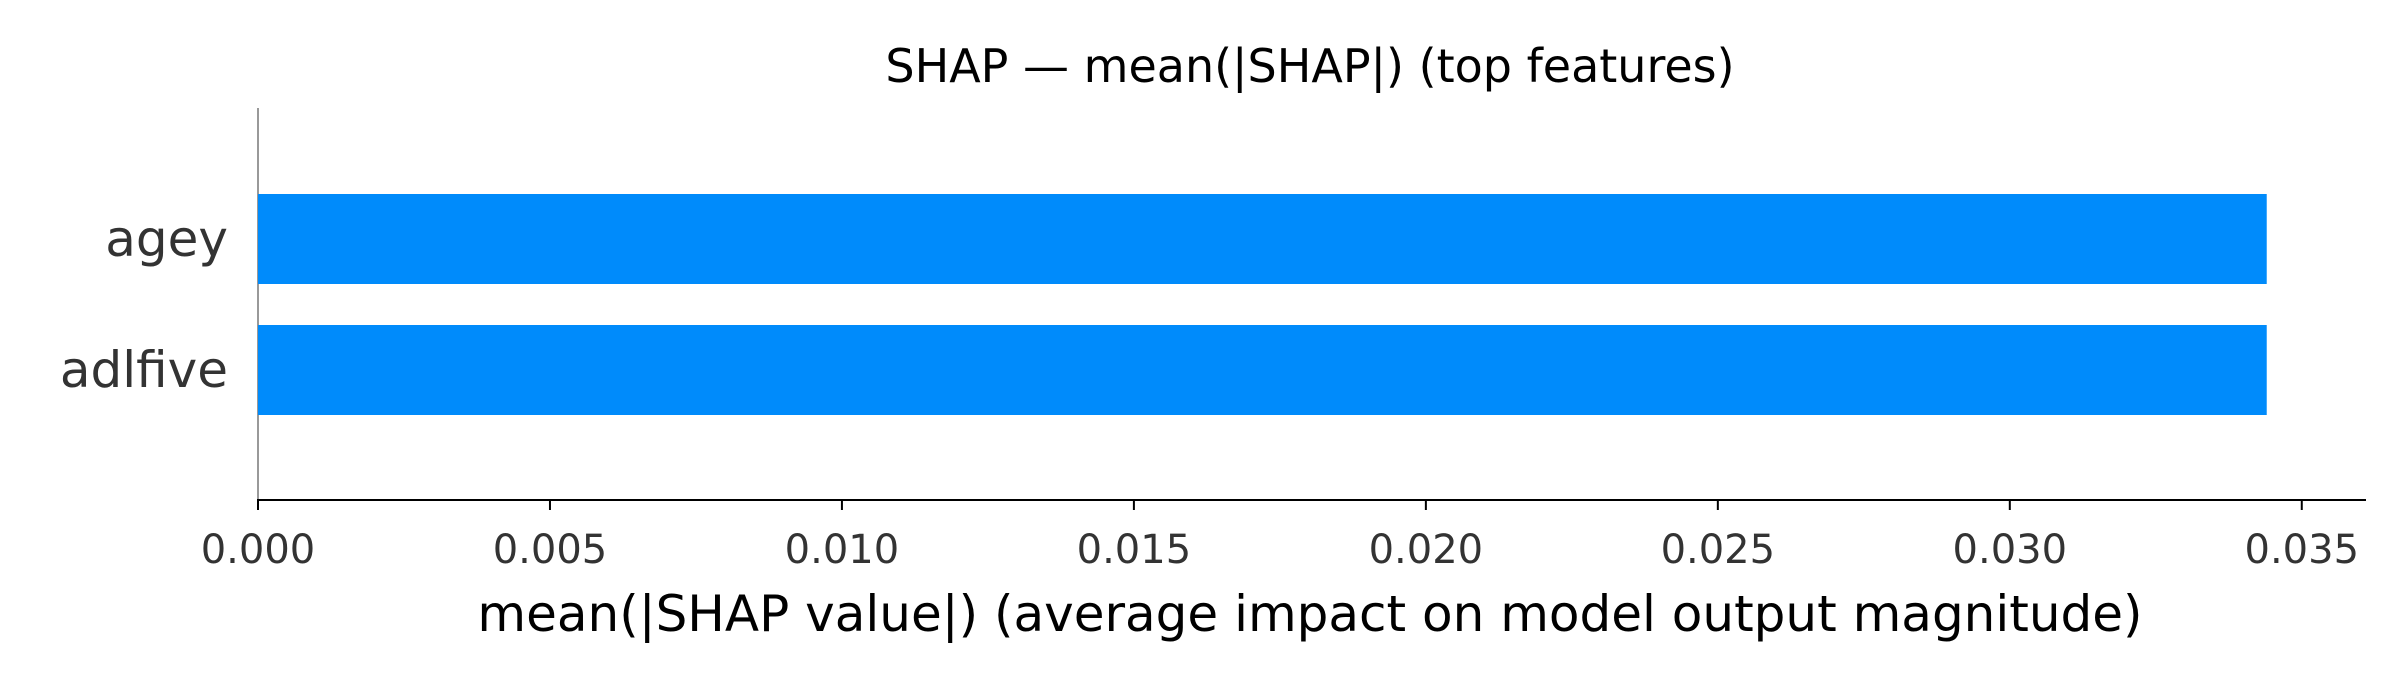 This screenshot has width=2400, height=690. What do you see at coordinates (2302, 550) in the screenshot?
I see `x-tick-label: 0.035` at bounding box center [2302, 550].